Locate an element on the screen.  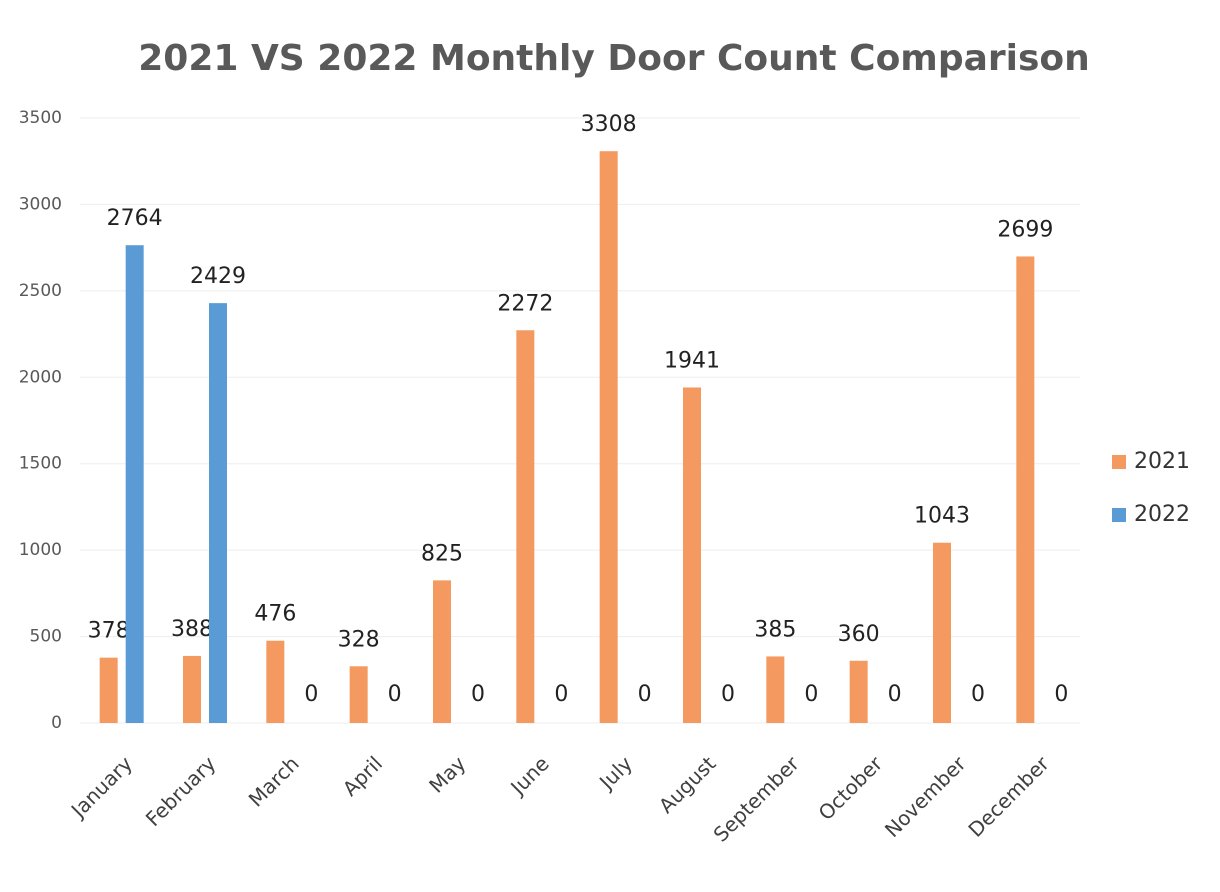
data-label: 388 is located at coordinates (192, 629).